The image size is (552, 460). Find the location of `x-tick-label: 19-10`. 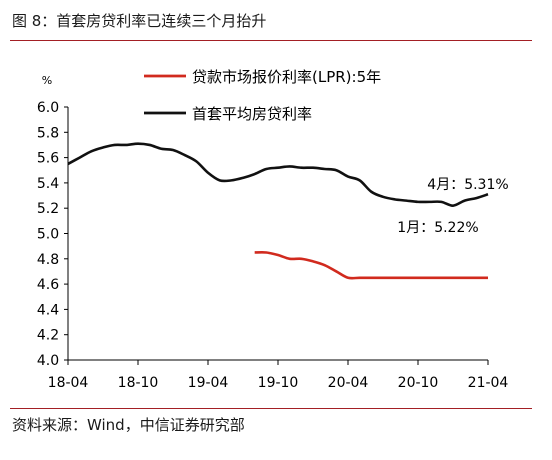

x-tick-label: 19-10 is located at coordinates (278, 383).